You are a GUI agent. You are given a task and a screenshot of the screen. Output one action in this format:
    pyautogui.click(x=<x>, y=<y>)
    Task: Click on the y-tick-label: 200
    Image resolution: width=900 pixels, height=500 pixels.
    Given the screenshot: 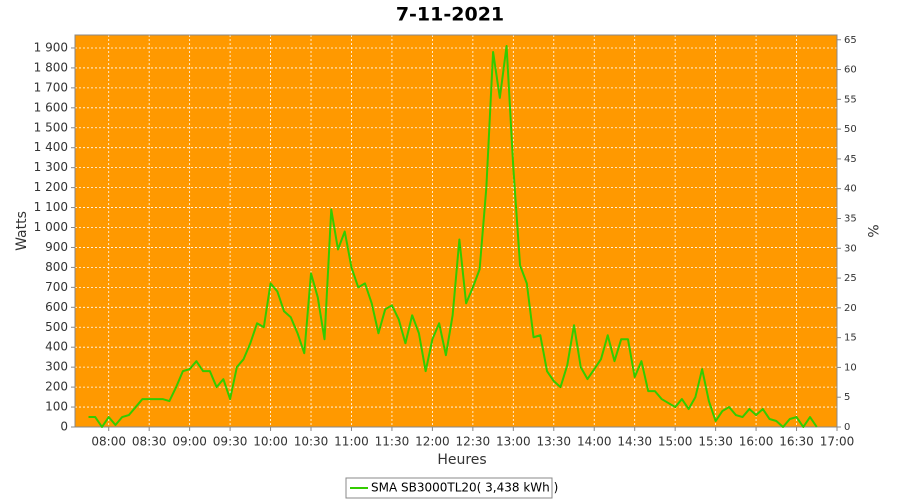 What is the action you would take?
    pyautogui.click(x=56, y=387)
    